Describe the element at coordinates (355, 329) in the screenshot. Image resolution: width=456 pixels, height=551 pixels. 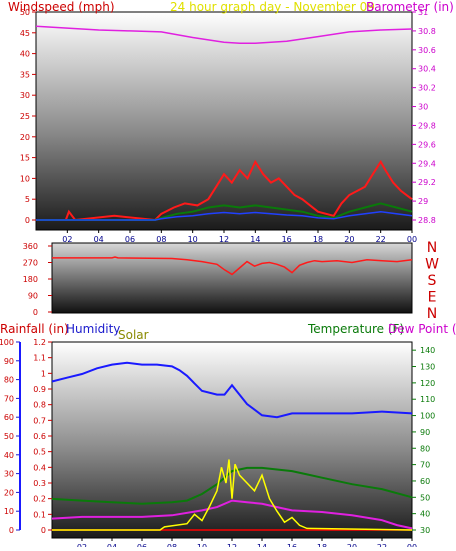
I see `temperature-axis-label: Temperature (F)` at that location.